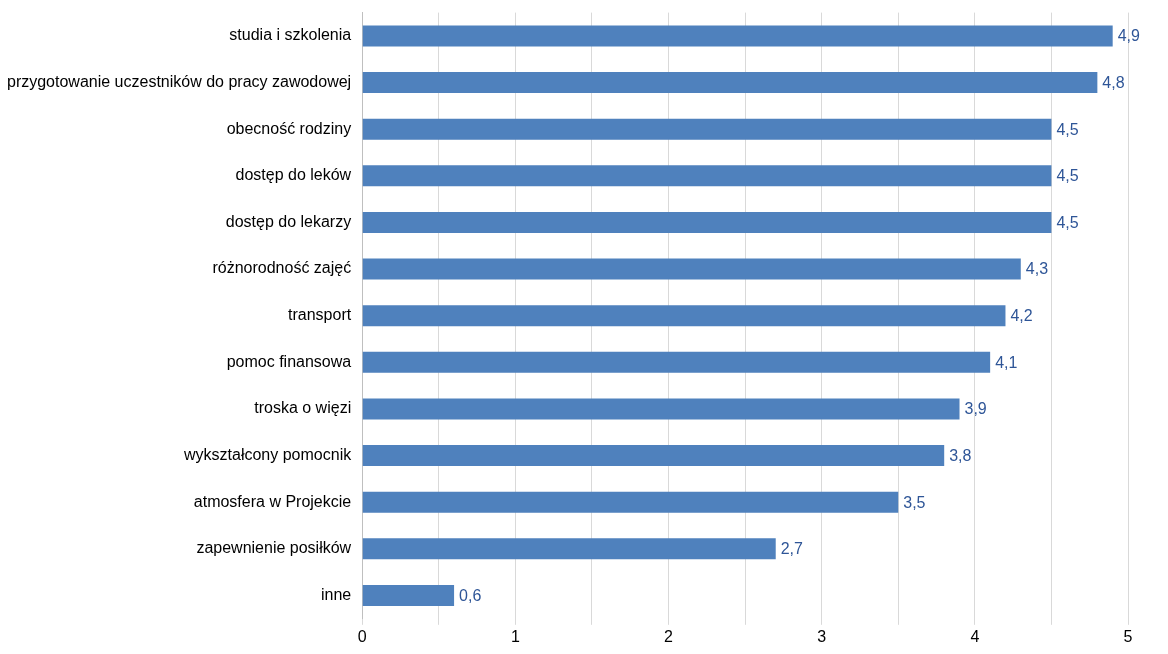 This screenshot has width=1168, height=654. I want to click on x-tick-label: 4, so click(975, 636).